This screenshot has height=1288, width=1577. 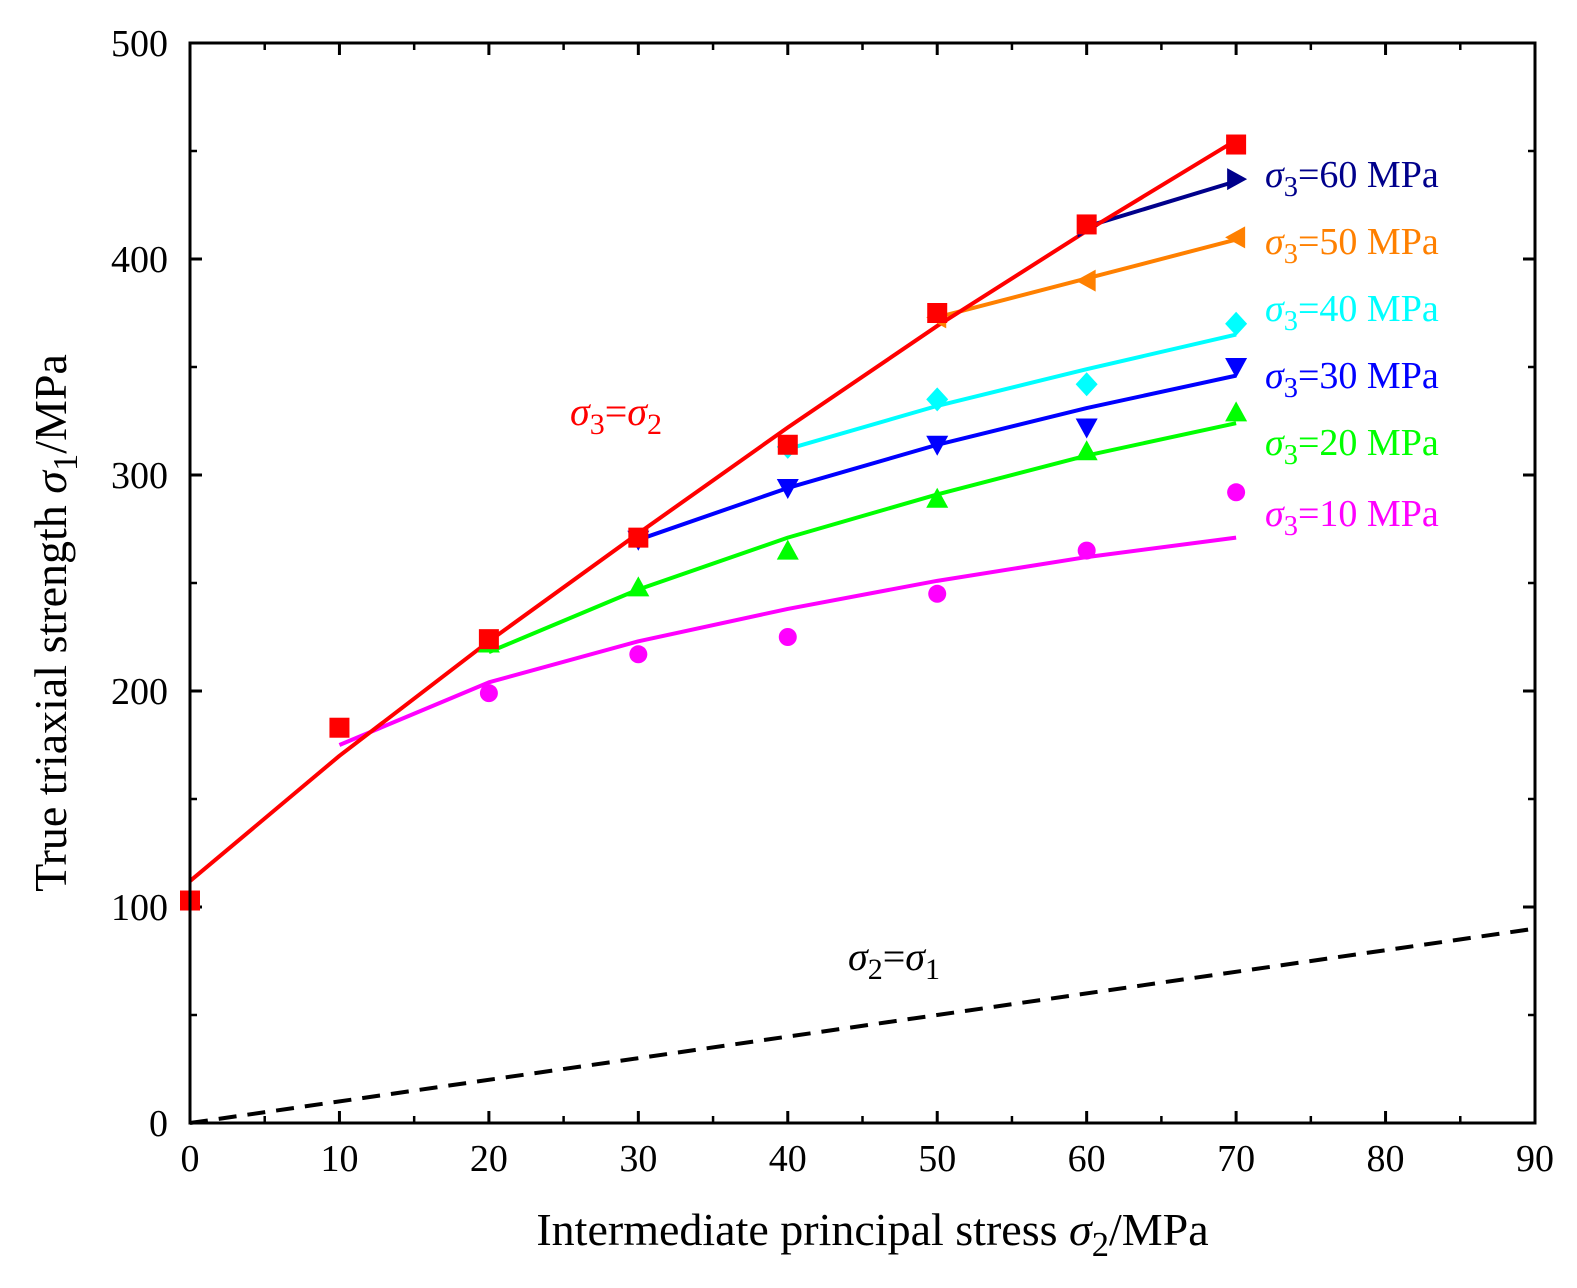 I want to click on marker-s60, so click(x=1237, y=179).